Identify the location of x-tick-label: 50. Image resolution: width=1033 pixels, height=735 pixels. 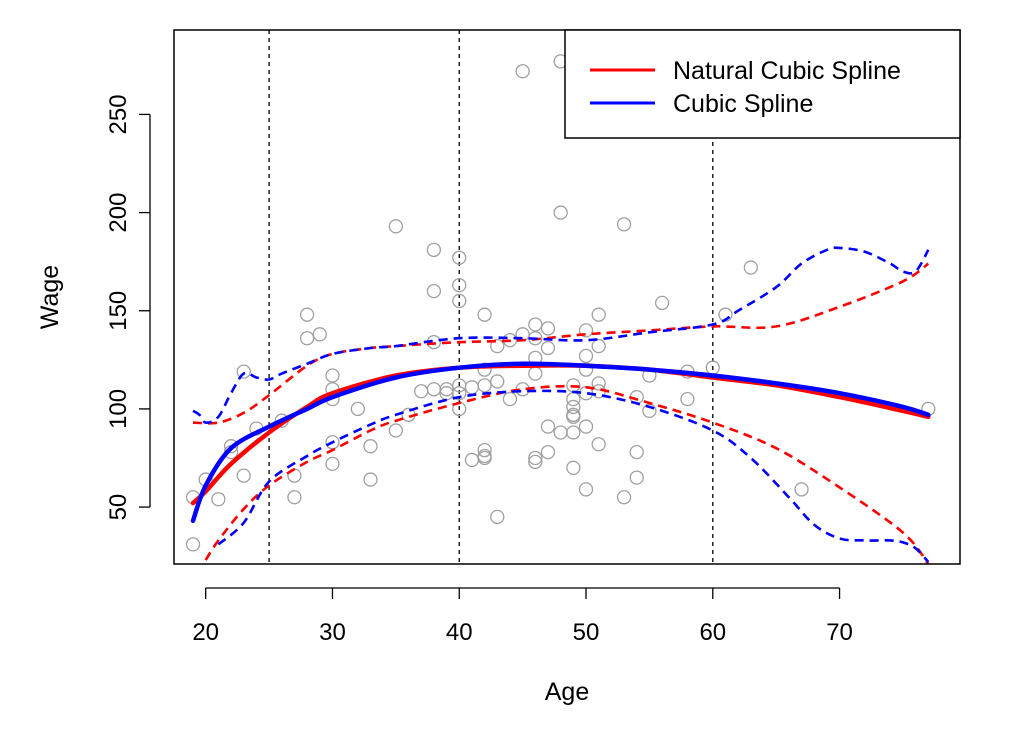
(586, 632).